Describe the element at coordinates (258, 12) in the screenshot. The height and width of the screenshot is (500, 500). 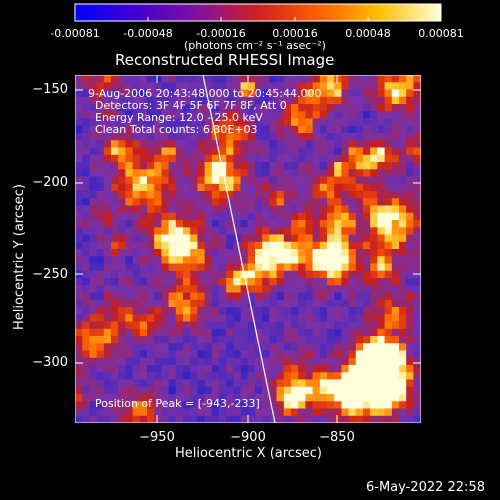
I see `colorbar` at that location.